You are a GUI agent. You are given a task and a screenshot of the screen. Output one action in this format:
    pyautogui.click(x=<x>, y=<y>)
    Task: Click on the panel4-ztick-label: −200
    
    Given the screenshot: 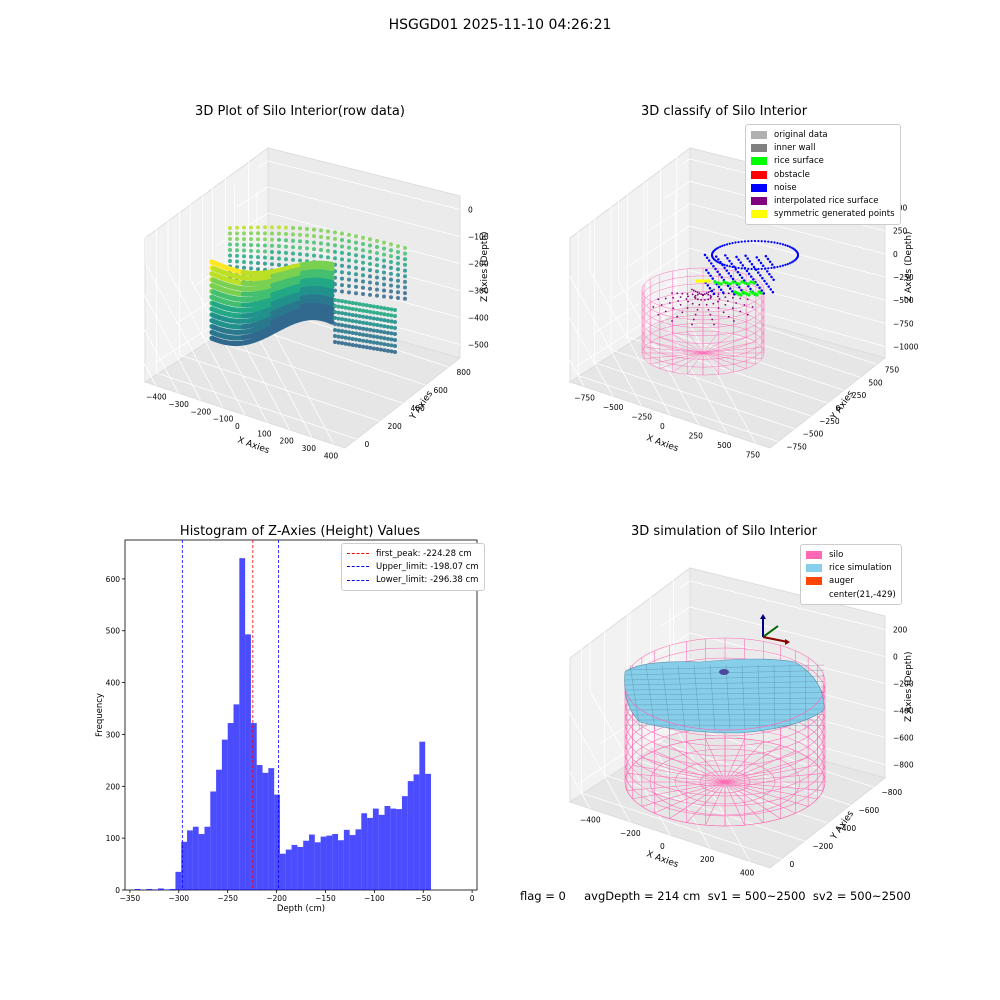 What is the action you would take?
    pyautogui.click(x=903, y=684)
    